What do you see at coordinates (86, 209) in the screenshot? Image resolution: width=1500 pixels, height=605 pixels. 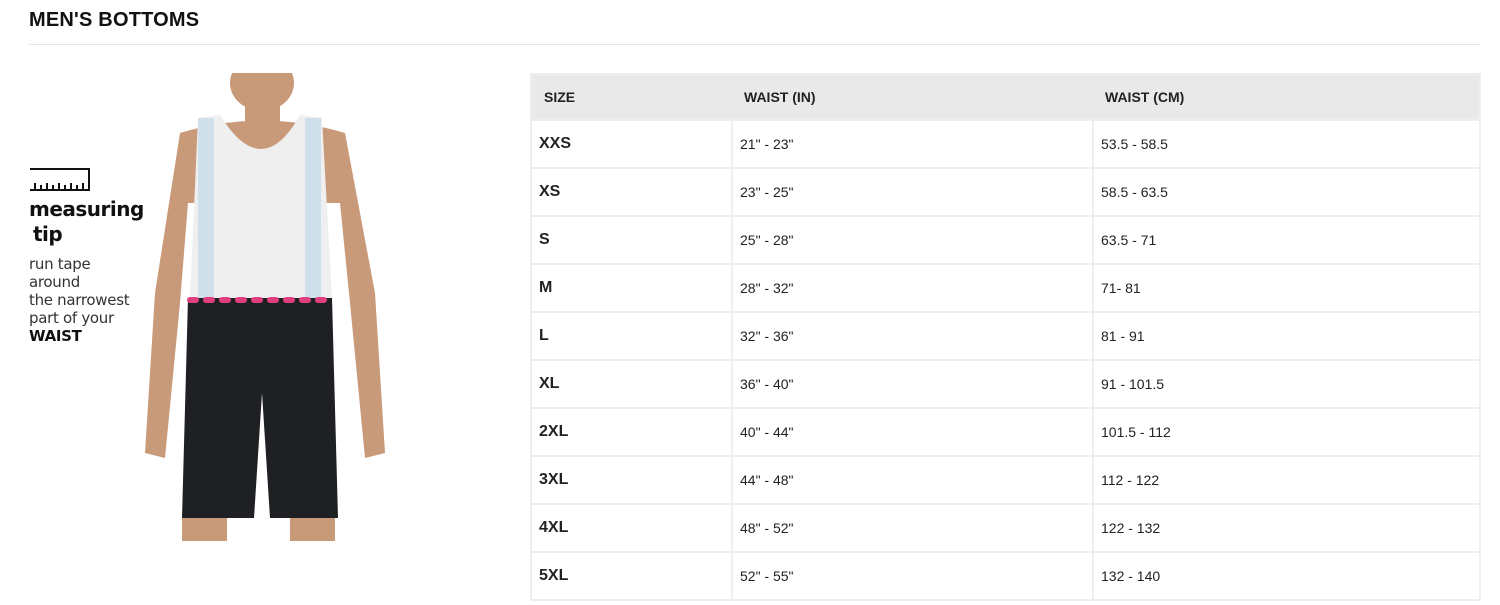 I see `tip-heading: measuring` at bounding box center [86, 209].